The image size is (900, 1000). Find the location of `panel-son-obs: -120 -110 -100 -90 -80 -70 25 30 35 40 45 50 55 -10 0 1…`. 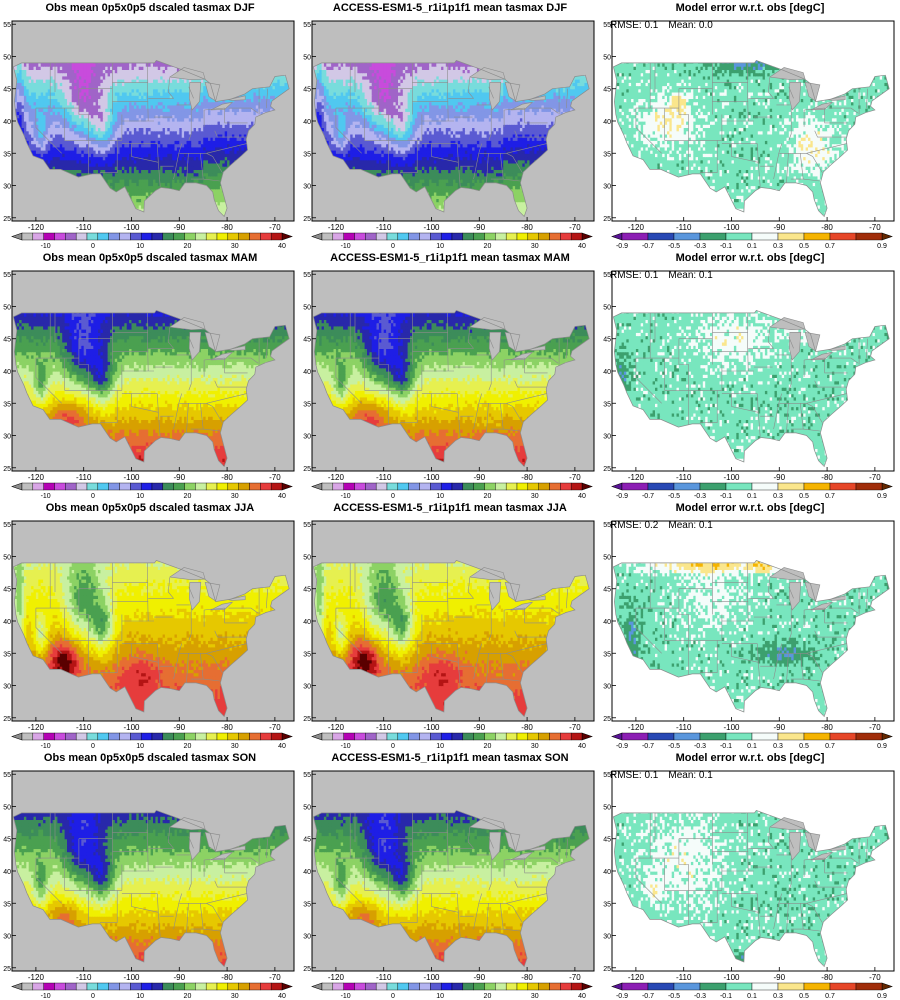

panel-son-obs: -120 -110 -100 -90 -80 -70 25 30 35 40 45 50 55 -10 0 1… is located at coordinates (150, 875).